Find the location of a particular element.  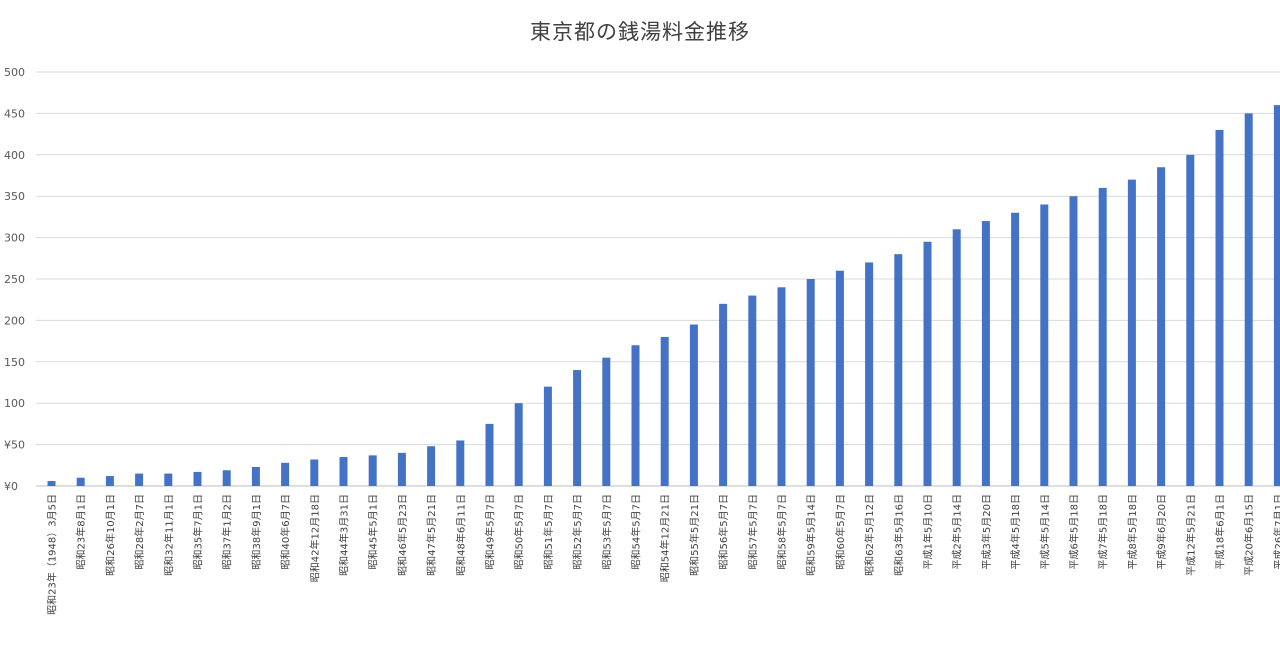

y-tick-label: ¥0 is located at coordinates (11, 486).